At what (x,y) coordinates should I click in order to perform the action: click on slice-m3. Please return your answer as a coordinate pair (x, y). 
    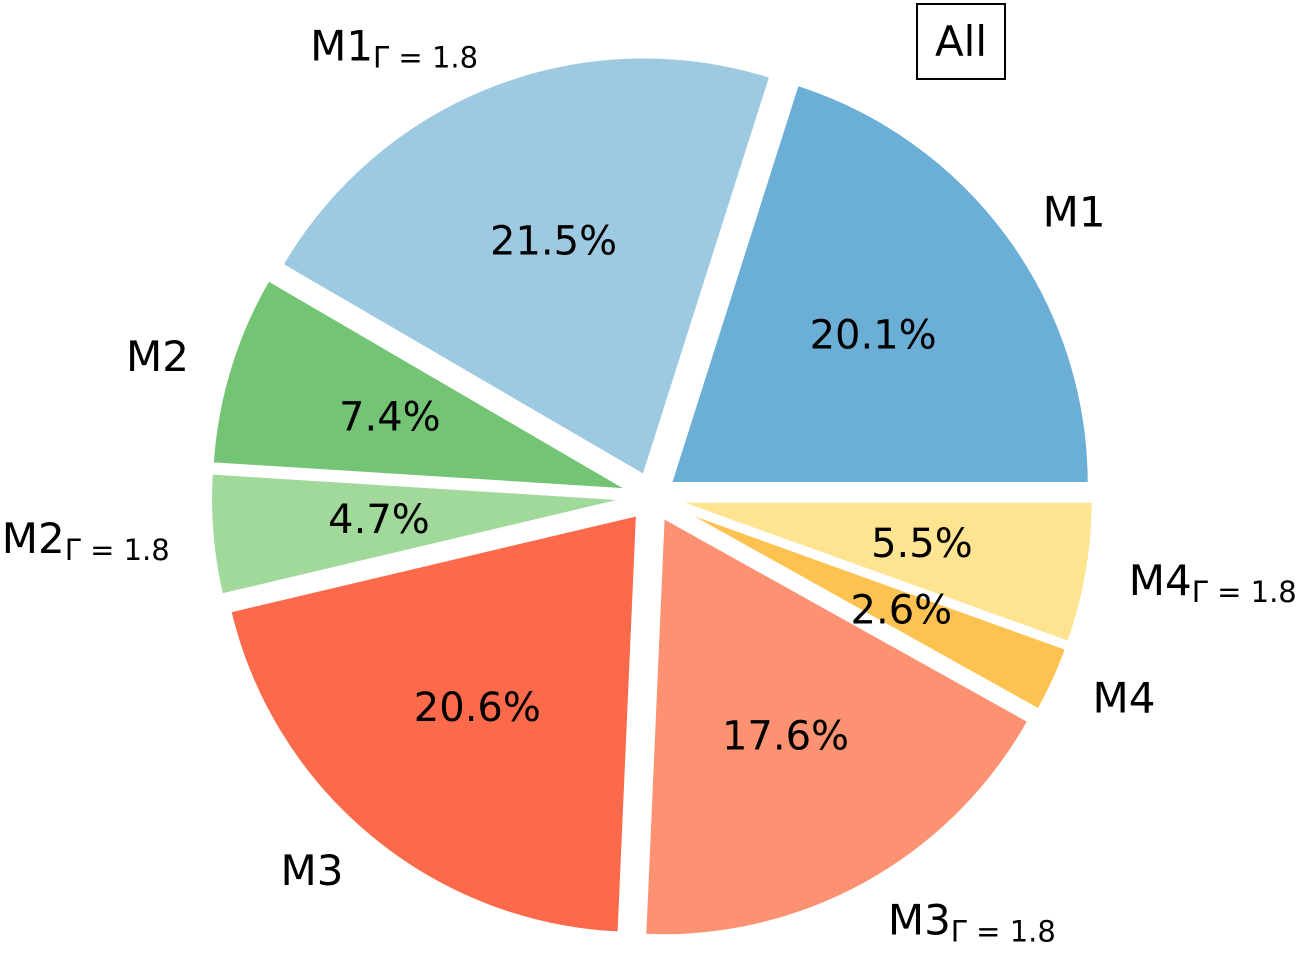
    Looking at the image, I should click on (433, 723).